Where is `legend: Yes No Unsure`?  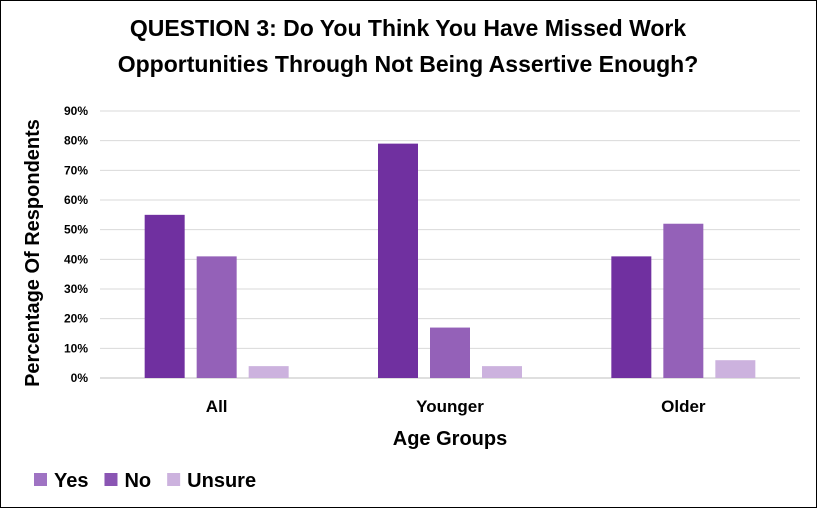 legend: Yes No Unsure is located at coordinates (145, 481).